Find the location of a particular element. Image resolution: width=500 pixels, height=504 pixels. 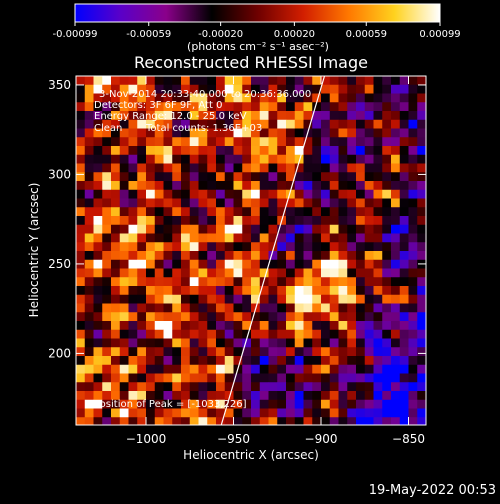

footer-timestamp: 19-May-2022 00:53 is located at coordinates (432, 490).